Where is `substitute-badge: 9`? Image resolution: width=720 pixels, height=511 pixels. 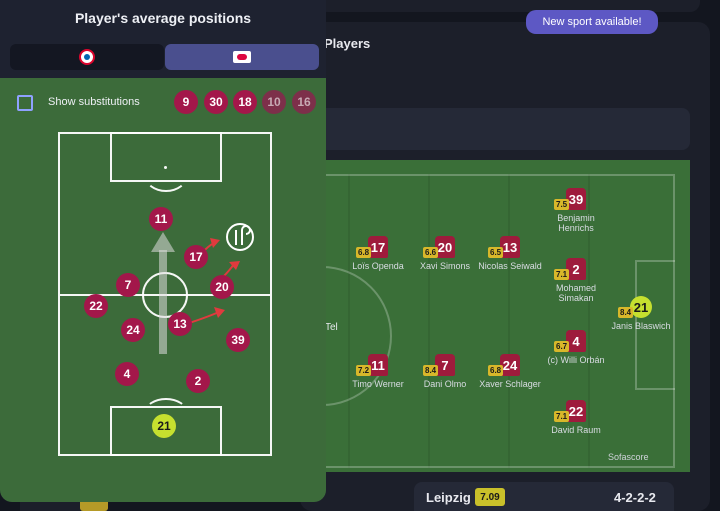
substitute-badge: 9 is located at coordinates (186, 102).